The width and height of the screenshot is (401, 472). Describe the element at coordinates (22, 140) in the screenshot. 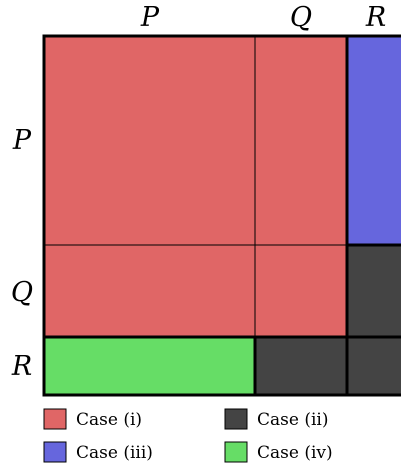

I see `row-label-p: P` at that location.